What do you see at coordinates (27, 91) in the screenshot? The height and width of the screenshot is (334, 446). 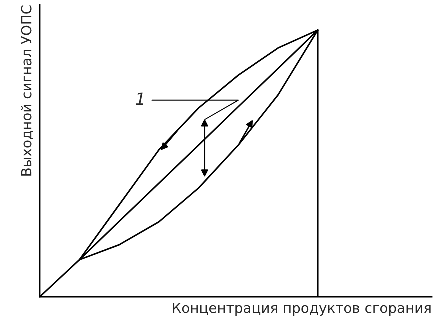 I see `y-axis-title: Выходной сигнал УОПС` at bounding box center [27, 91].